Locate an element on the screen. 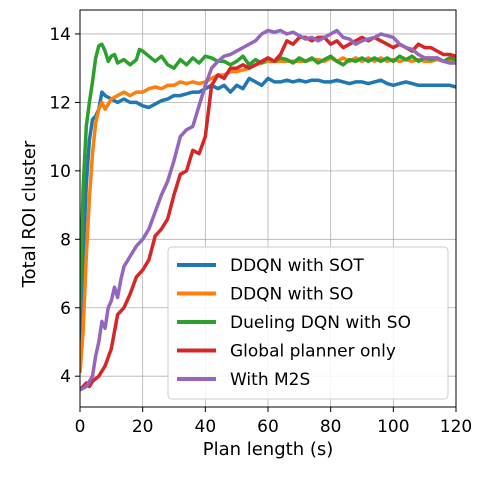 Image resolution: width=480 pixels, height=480 pixels. legend-label-ddqn-with-sot: DDQN with SOT is located at coordinates (297, 266).